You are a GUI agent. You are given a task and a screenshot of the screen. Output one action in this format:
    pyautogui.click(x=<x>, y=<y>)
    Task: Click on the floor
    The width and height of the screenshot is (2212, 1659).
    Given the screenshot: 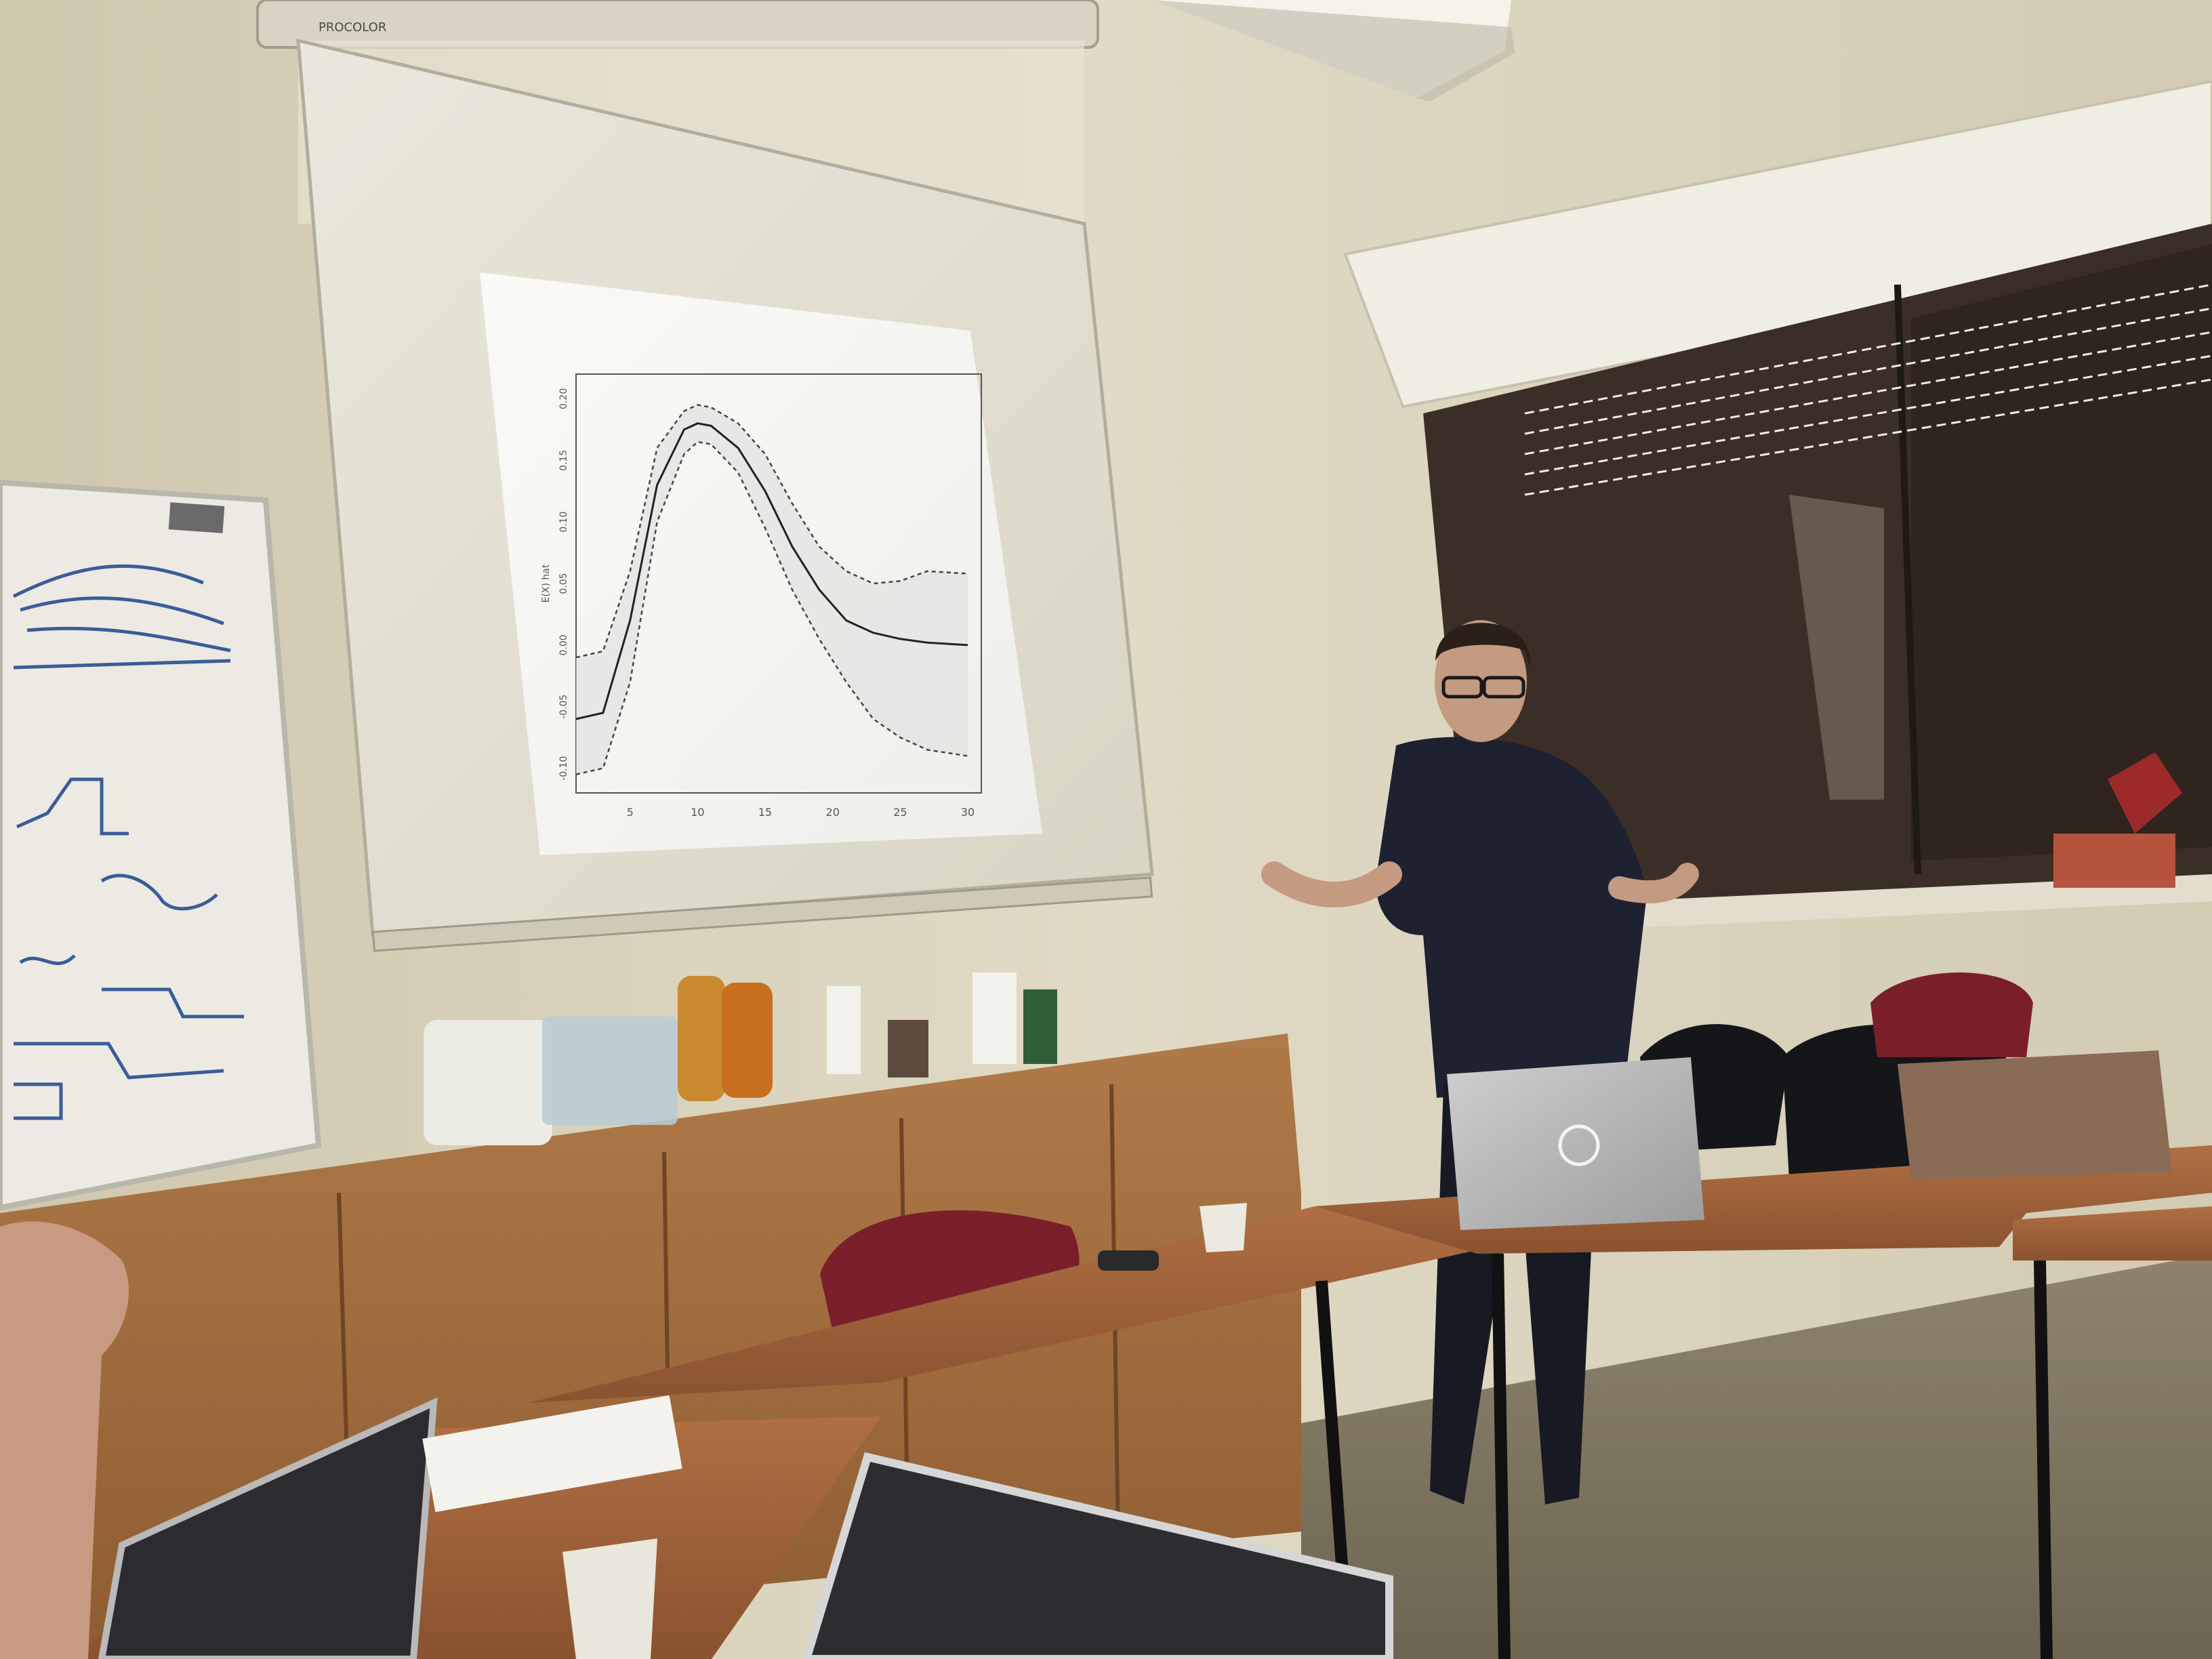 What is the action you would take?
    pyautogui.click(x=1756, y=1457)
    